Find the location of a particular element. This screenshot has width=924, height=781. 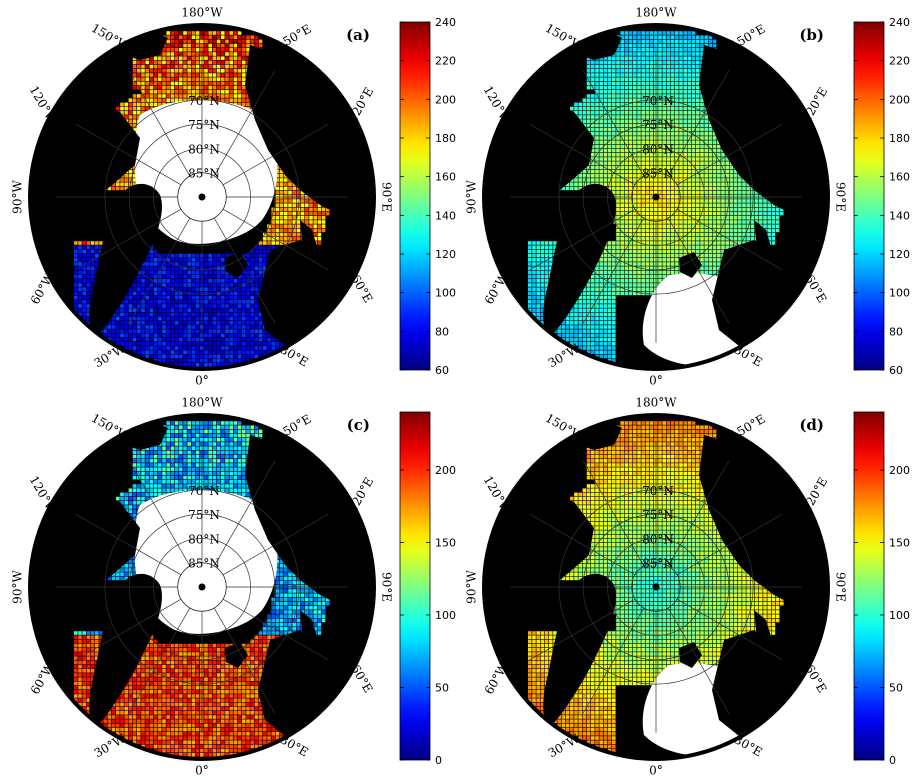

colorbar-tick-label: 80 is located at coordinates (896, 331).